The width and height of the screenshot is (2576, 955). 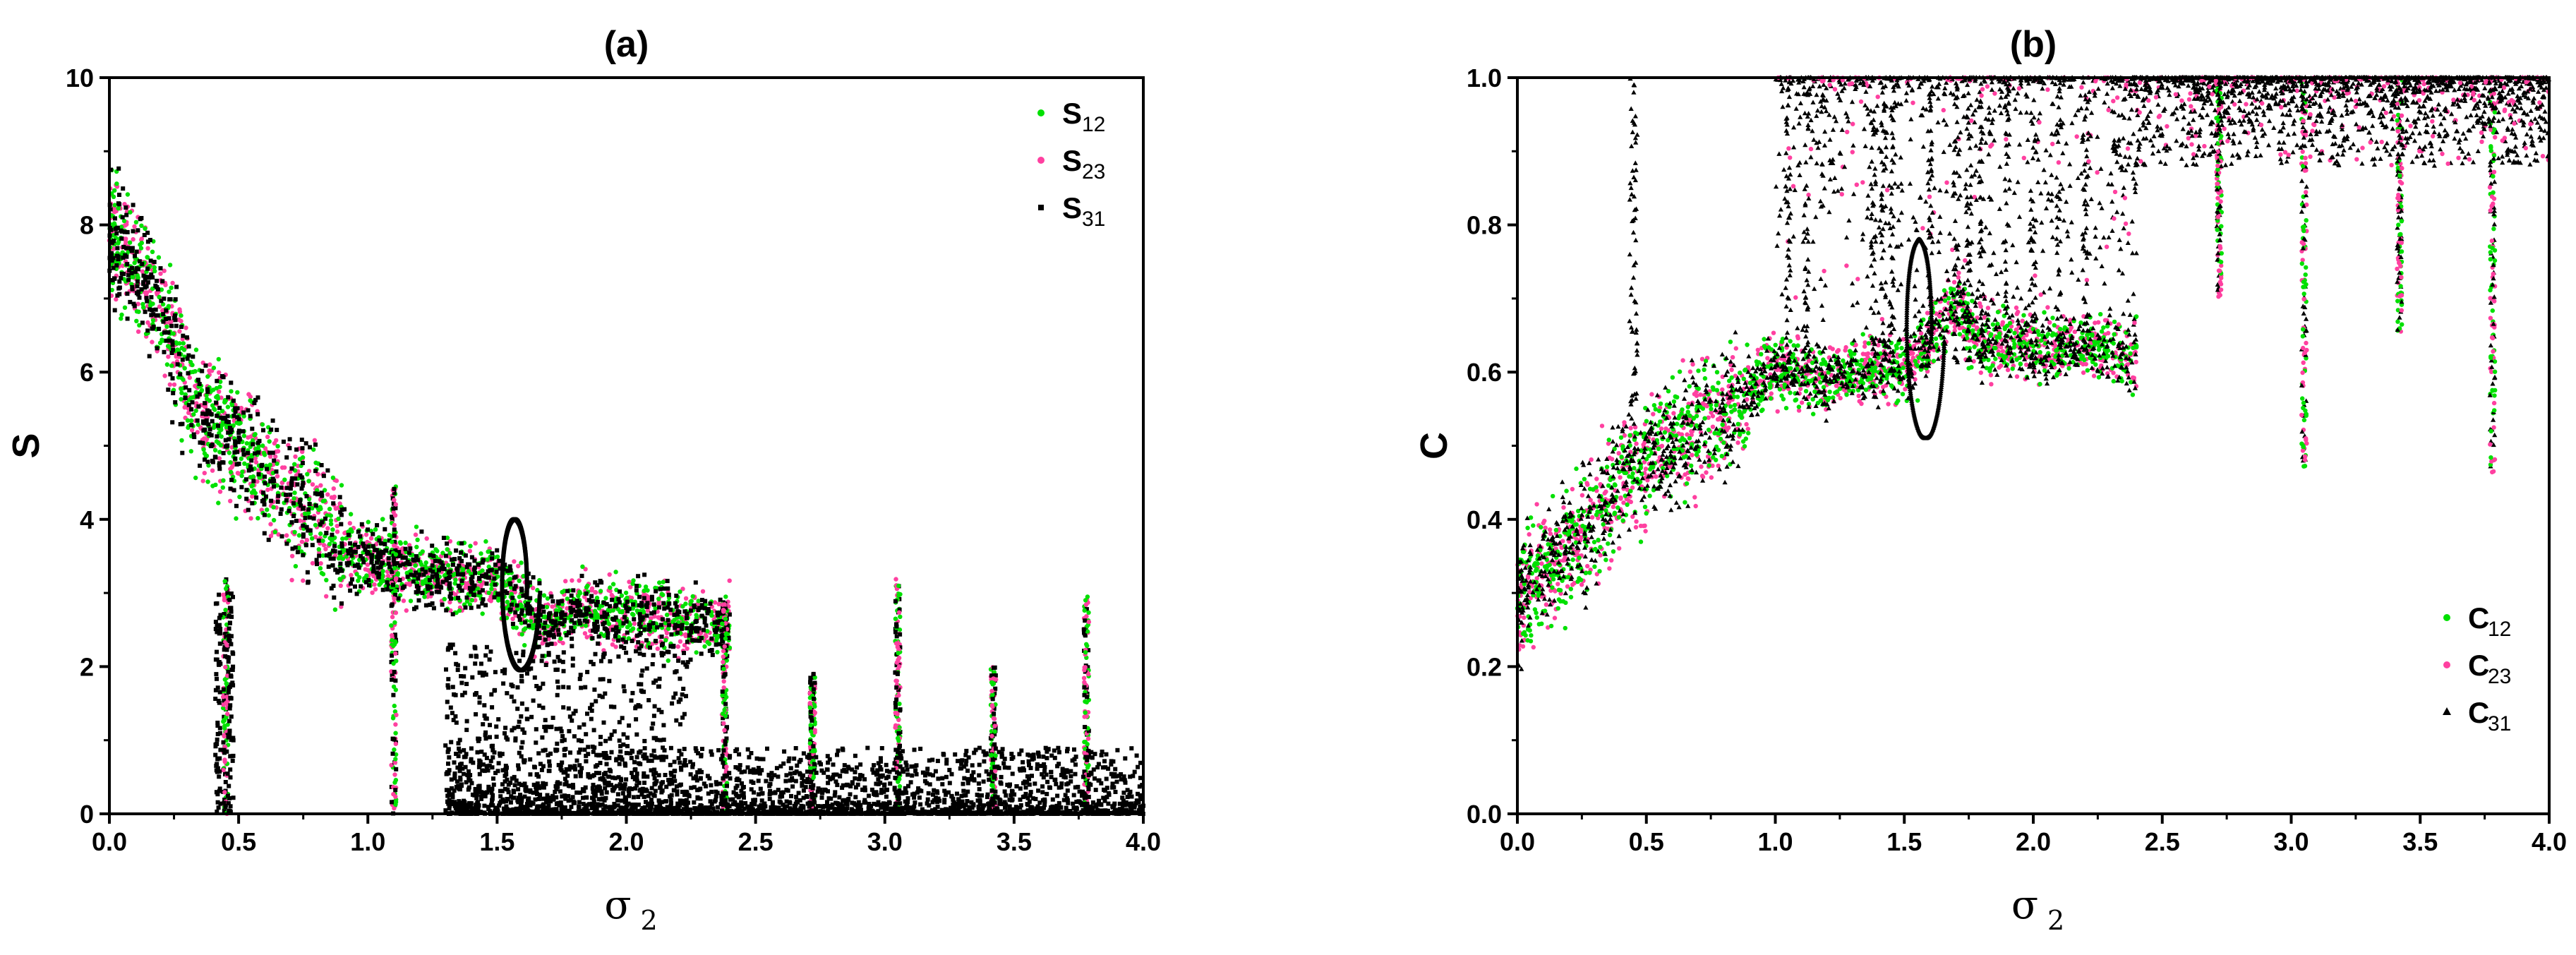 I want to click on y-tick-label: 0.0, so click(x=1484, y=814).